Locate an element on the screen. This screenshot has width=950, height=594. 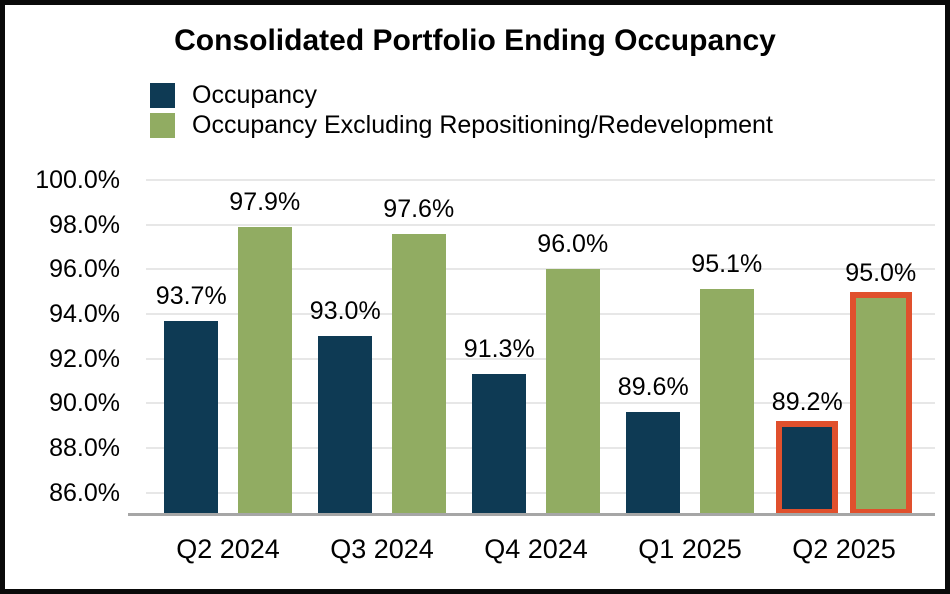
y-tick-label-88: 88.0% is located at coordinates (84, 448).